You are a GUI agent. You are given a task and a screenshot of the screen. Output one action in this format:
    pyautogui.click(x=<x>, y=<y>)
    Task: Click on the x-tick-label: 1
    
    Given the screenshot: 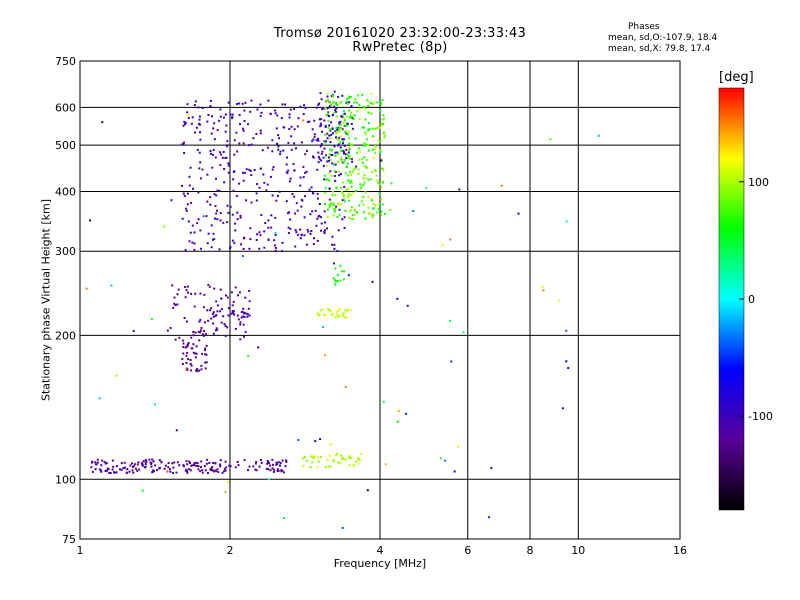 What is the action you would take?
    pyautogui.click(x=80, y=550)
    